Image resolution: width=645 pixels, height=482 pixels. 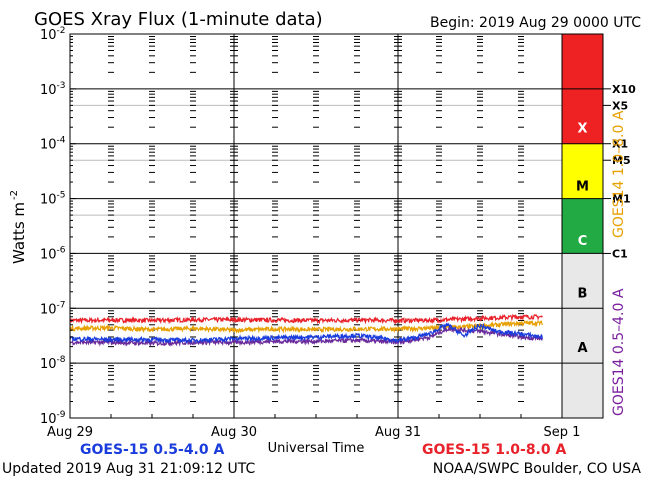 I want to click on legend-goes15-short: GOES-15 0.5-4.0 A, so click(x=152, y=450).